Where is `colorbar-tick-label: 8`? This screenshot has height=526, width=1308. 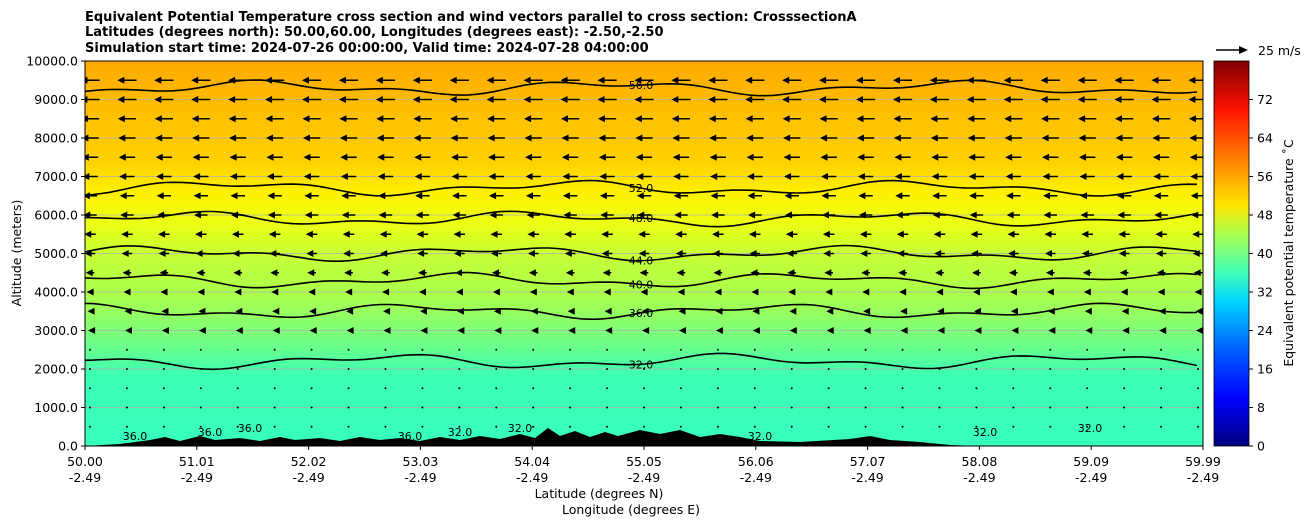 colorbar-tick-label: 8 is located at coordinates (1261, 407).